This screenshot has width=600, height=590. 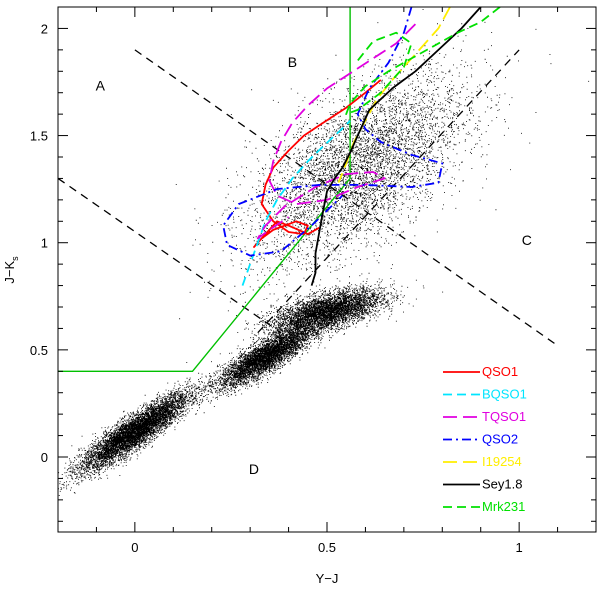 I want to click on x-axis-title: Y−J, so click(x=327, y=578).